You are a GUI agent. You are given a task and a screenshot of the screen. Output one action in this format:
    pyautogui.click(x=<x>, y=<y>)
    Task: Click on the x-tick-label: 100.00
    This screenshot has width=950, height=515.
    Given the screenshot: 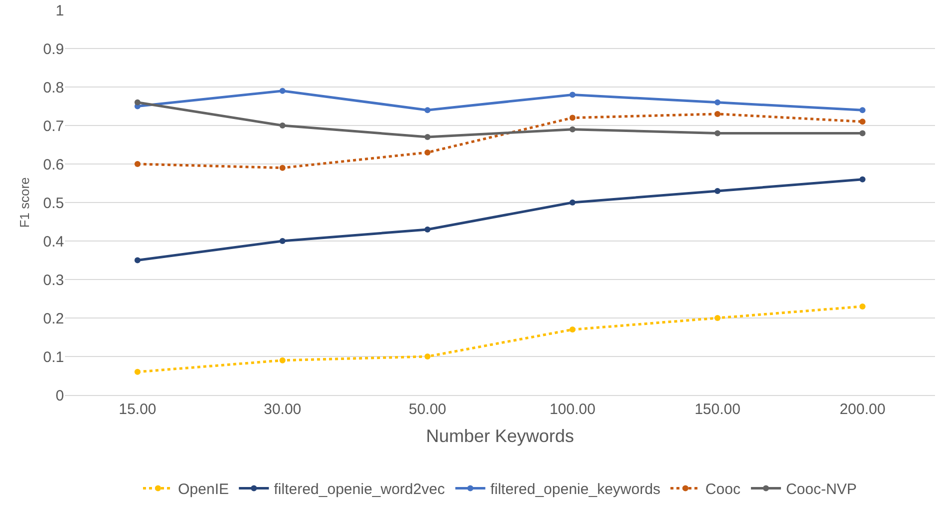 What is the action you would take?
    pyautogui.click(x=573, y=409)
    